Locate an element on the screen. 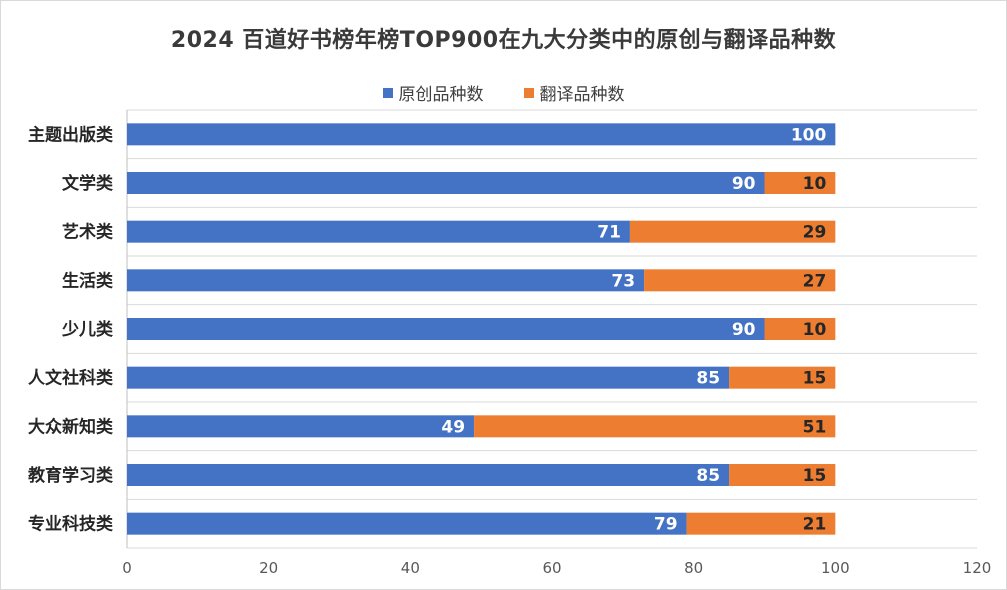 The height and width of the screenshot is (590, 1007). data-label: 100 is located at coordinates (809, 135).